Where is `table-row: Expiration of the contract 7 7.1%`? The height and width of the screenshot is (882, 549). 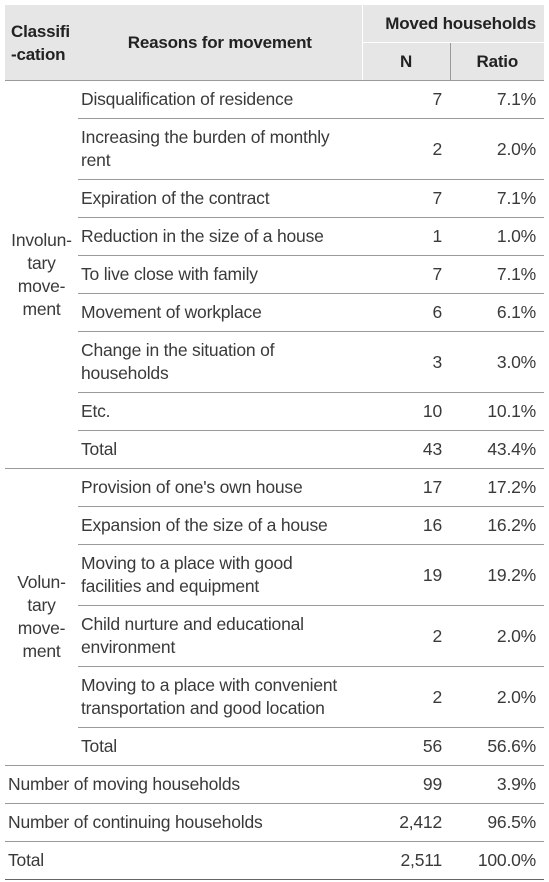
table-row: Expiration of the contract 7 7.1% is located at coordinates (275, 198).